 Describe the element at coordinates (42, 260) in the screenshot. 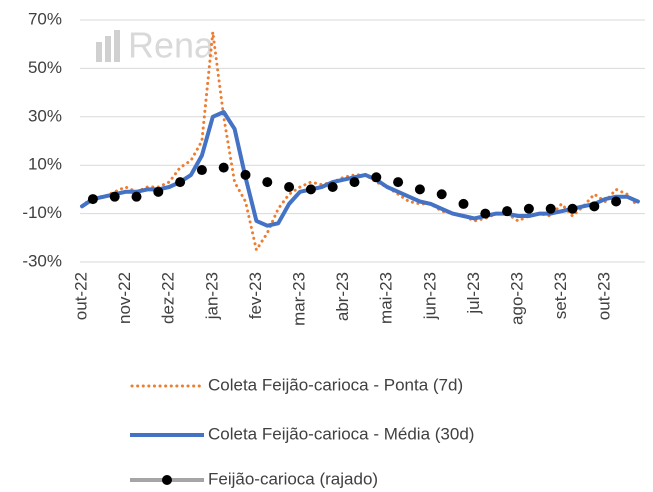

I see `y-tick-label: -30%` at that location.